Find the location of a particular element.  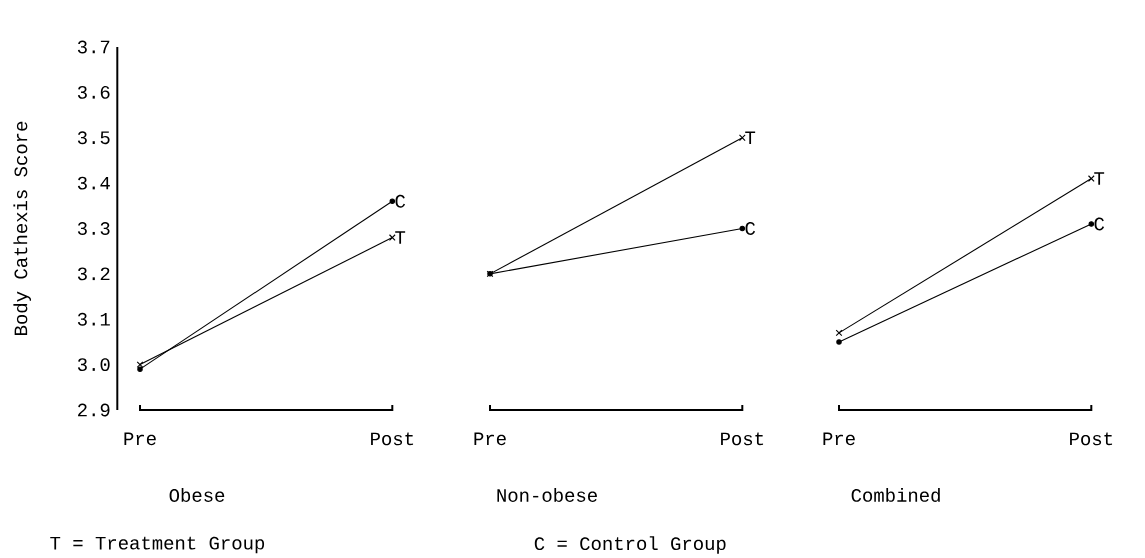

y-tick-label: 3.1 is located at coordinates (93, 319).